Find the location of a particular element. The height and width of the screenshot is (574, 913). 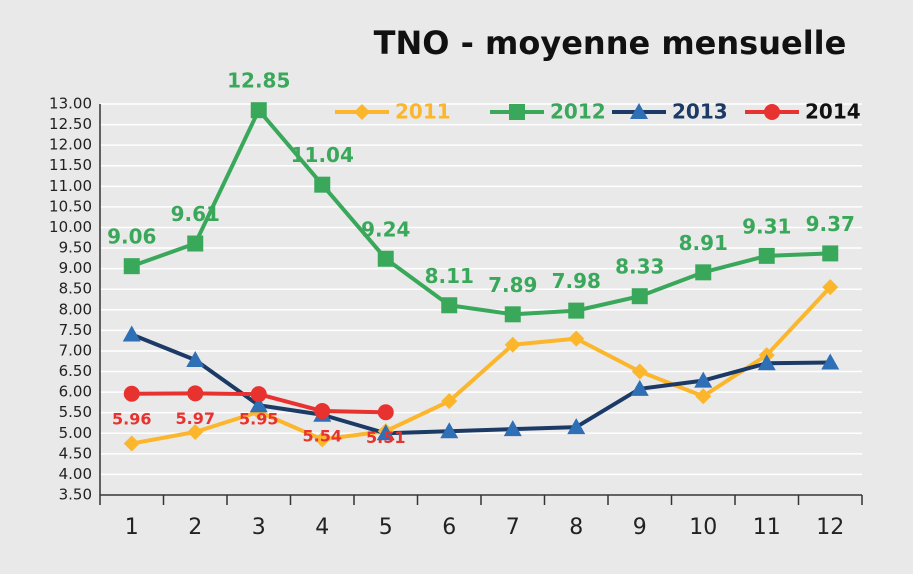

y-tick-label: 8.50 is located at coordinates (75, 289).